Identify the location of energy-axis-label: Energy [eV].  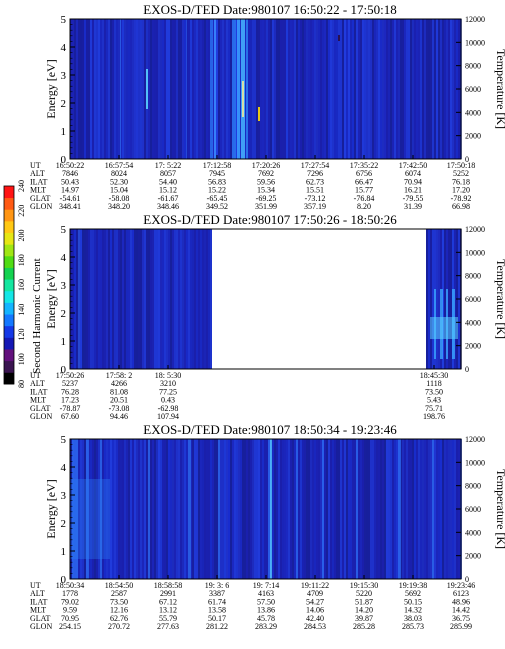
(51, 298).